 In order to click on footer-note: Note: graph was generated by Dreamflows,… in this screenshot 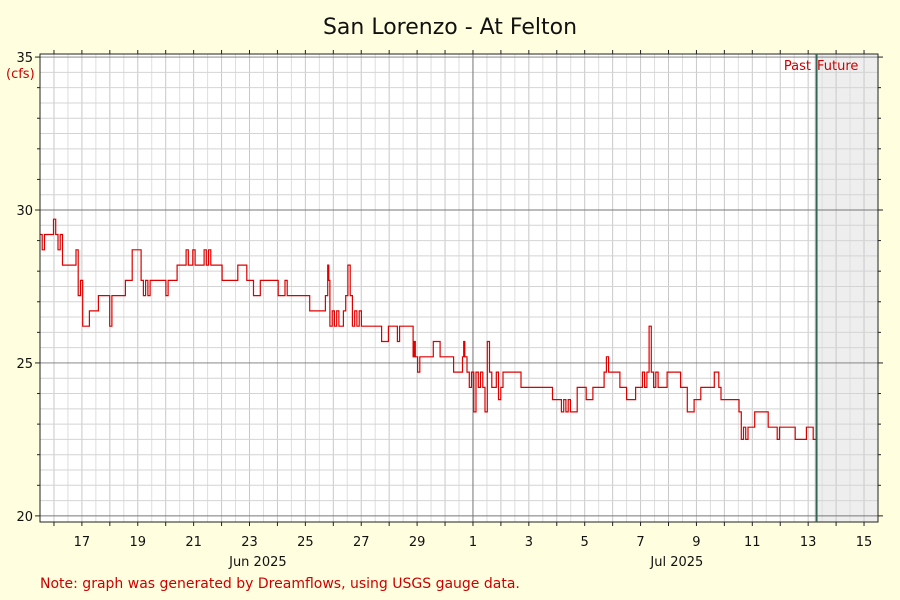, I will do `click(280, 584)`.